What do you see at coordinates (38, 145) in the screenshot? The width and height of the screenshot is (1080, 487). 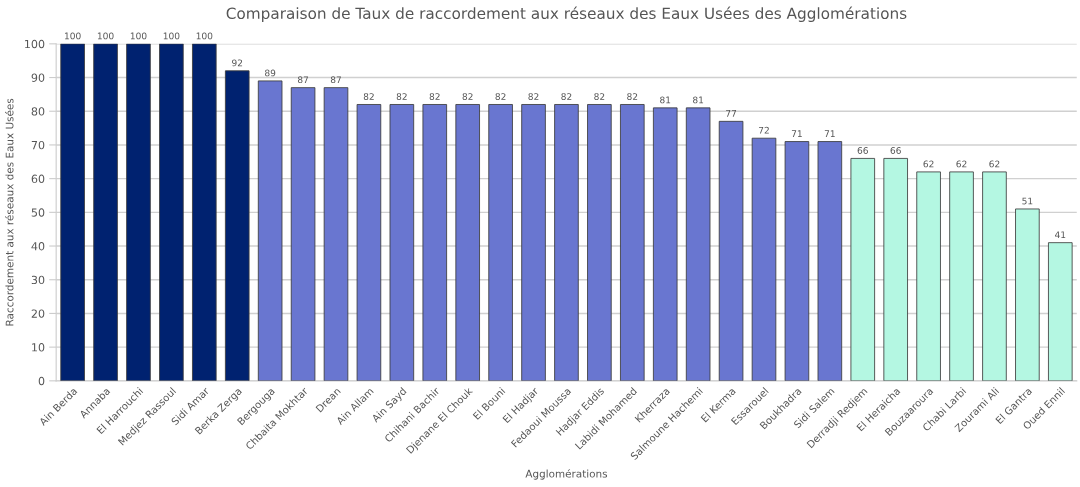 I see `y-tick-label: 70` at bounding box center [38, 145].